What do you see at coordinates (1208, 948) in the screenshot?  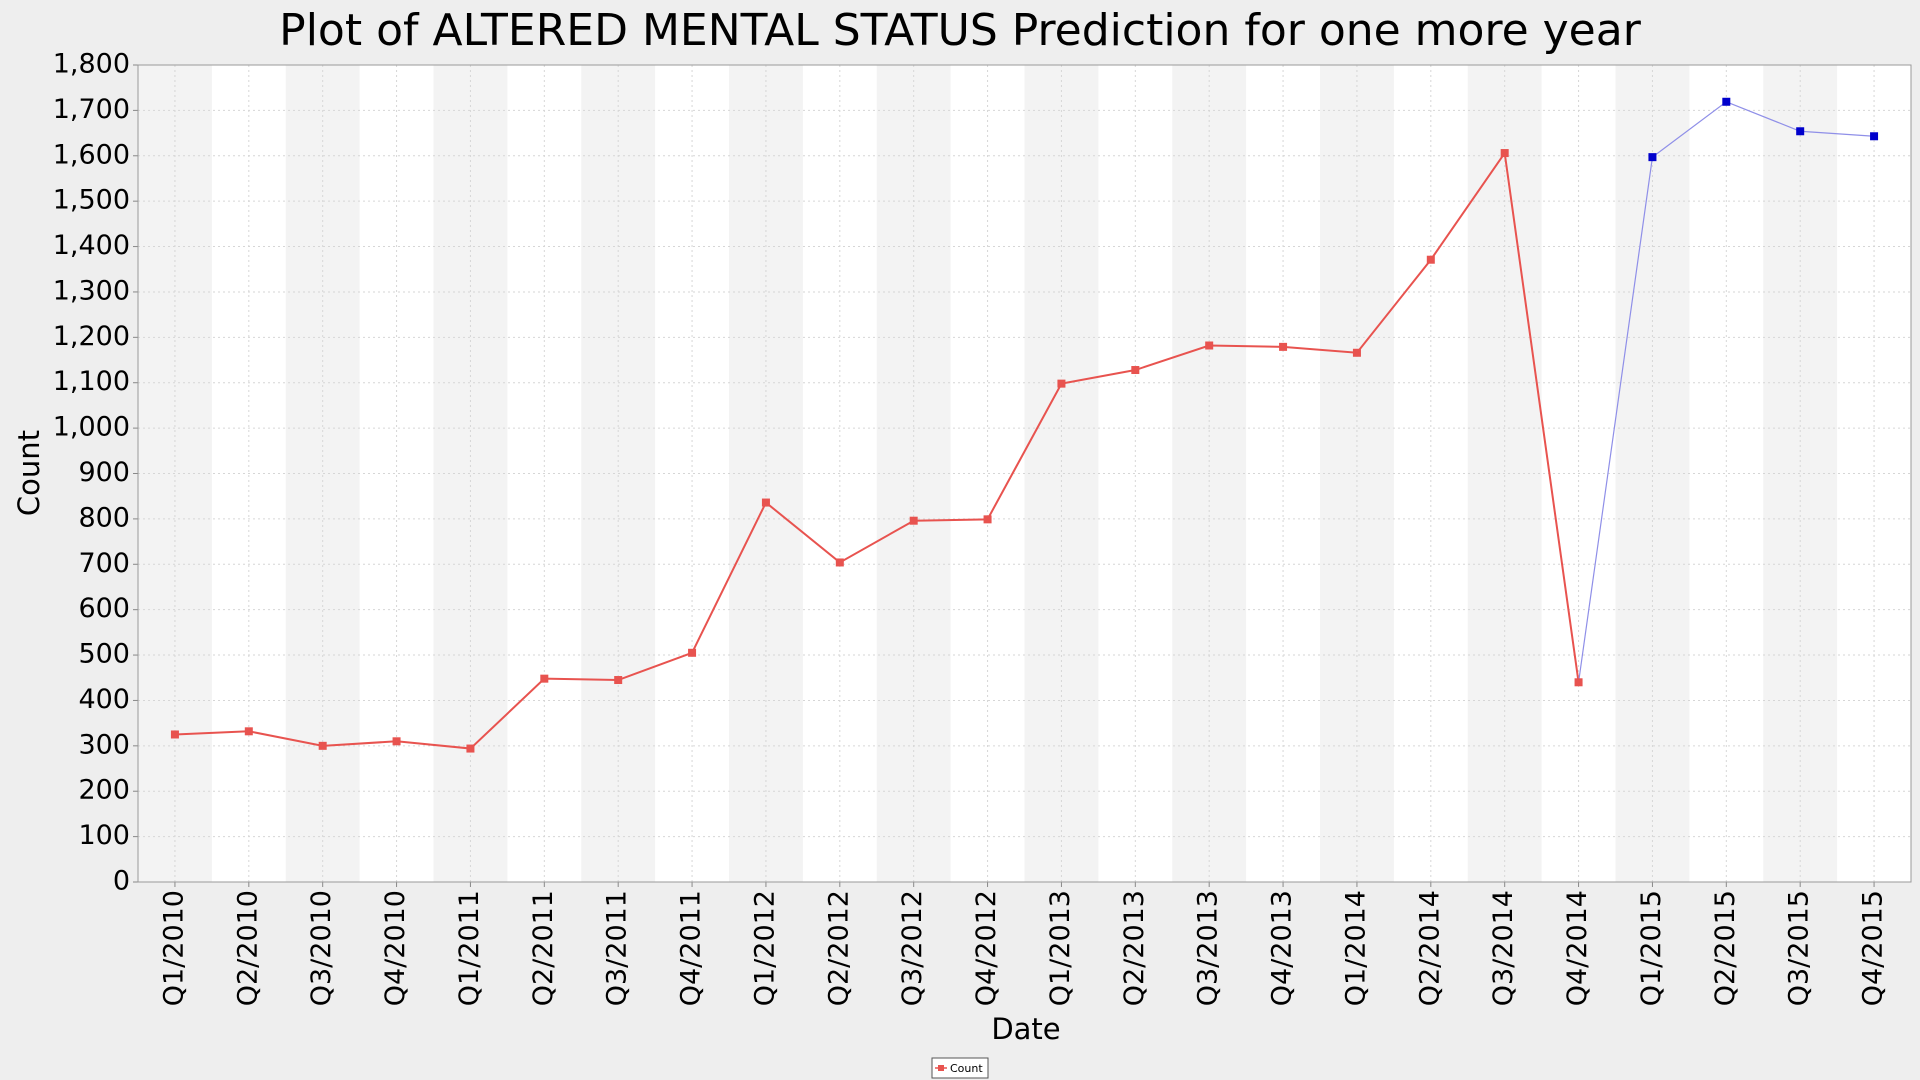 I see `x-tick-label: Q3/2013` at bounding box center [1208, 948].